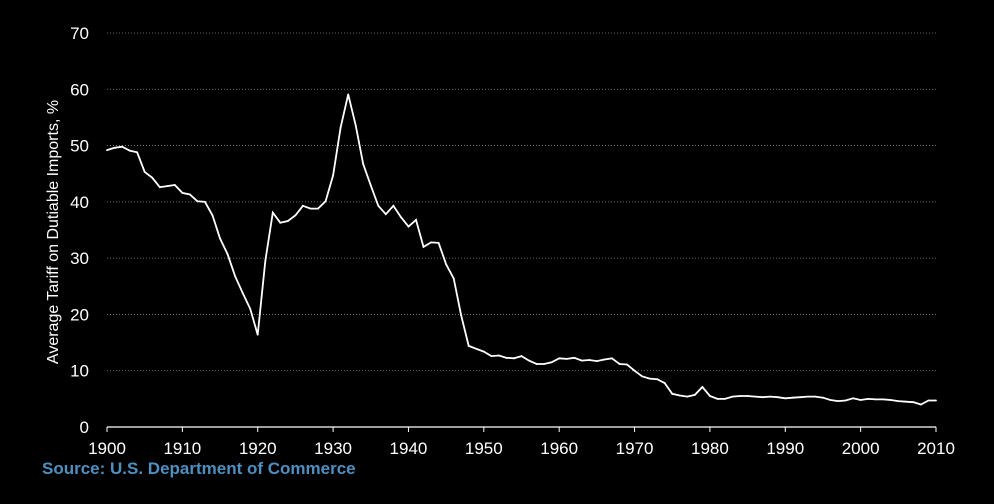 The width and height of the screenshot is (994, 504). I want to click on y-axis-ticks: 0 10 20 30 40 50 60 70, so click(79, 230).